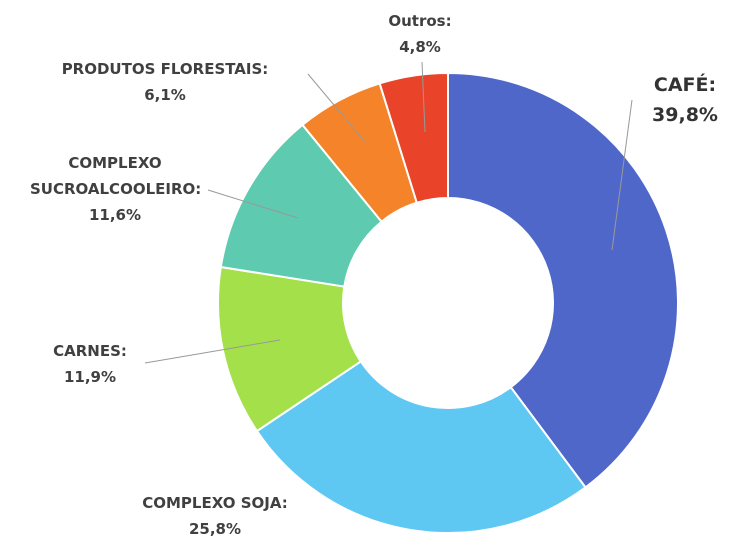 This screenshot has height=536, width=730. What do you see at coordinates (420, 34) in the screenshot?
I see `slice-label: Outros: 4,8%` at bounding box center [420, 34].